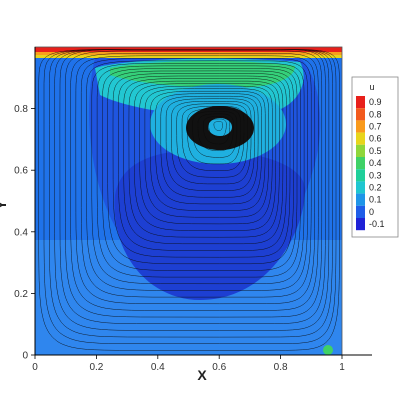  What do you see at coordinates (25, 204) in the screenshot?
I see `y-axis: 0 0.2 0.4 0.6 0.8` at bounding box center [25, 204].